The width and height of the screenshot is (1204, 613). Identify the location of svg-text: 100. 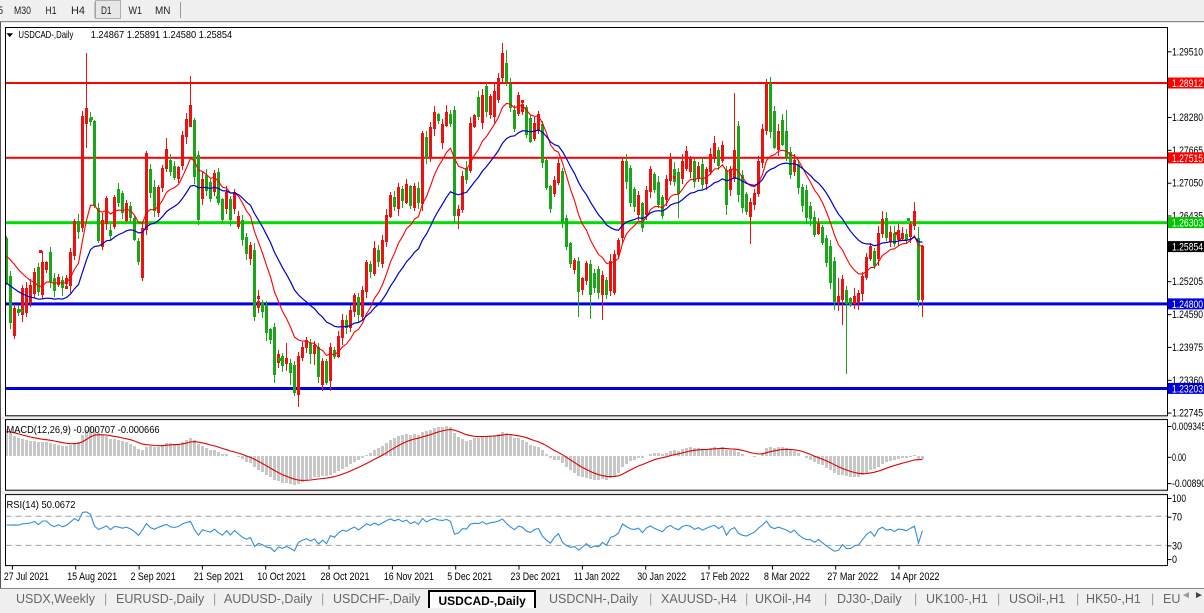
(1179, 499).